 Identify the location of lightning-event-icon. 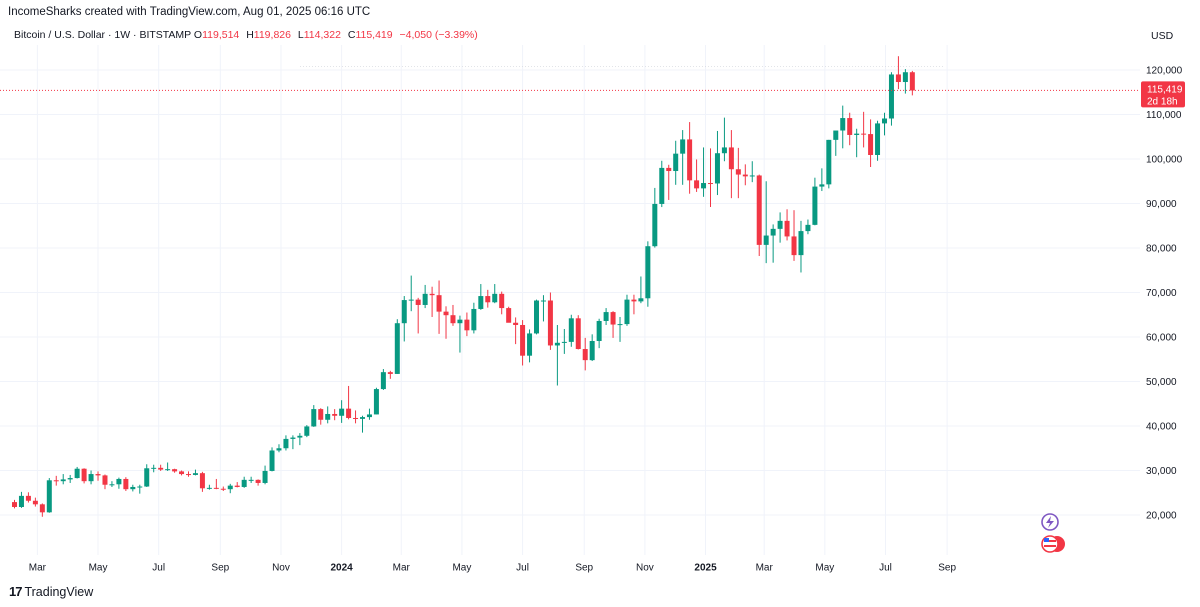
(1050, 522).